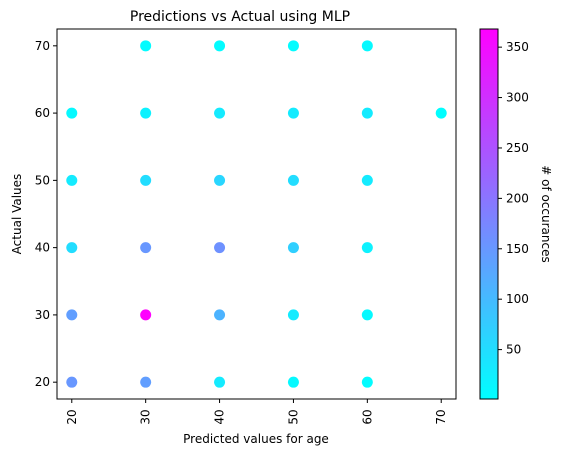 The height and width of the screenshot is (456, 564). I want to click on colorbar-tick-label: 200, so click(517, 198).